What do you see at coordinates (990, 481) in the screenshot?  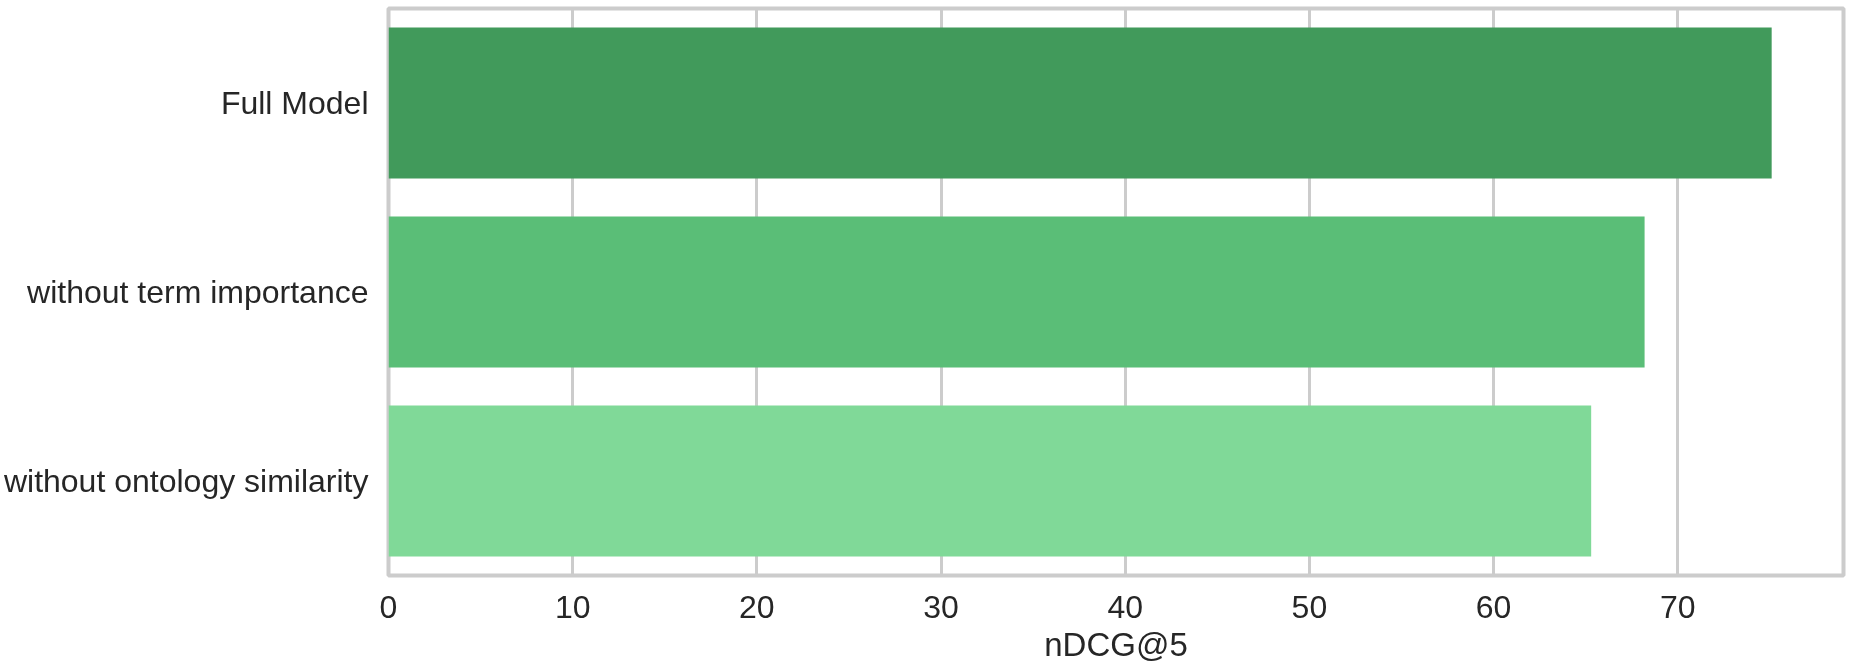 I see `bar` at bounding box center [990, 481].